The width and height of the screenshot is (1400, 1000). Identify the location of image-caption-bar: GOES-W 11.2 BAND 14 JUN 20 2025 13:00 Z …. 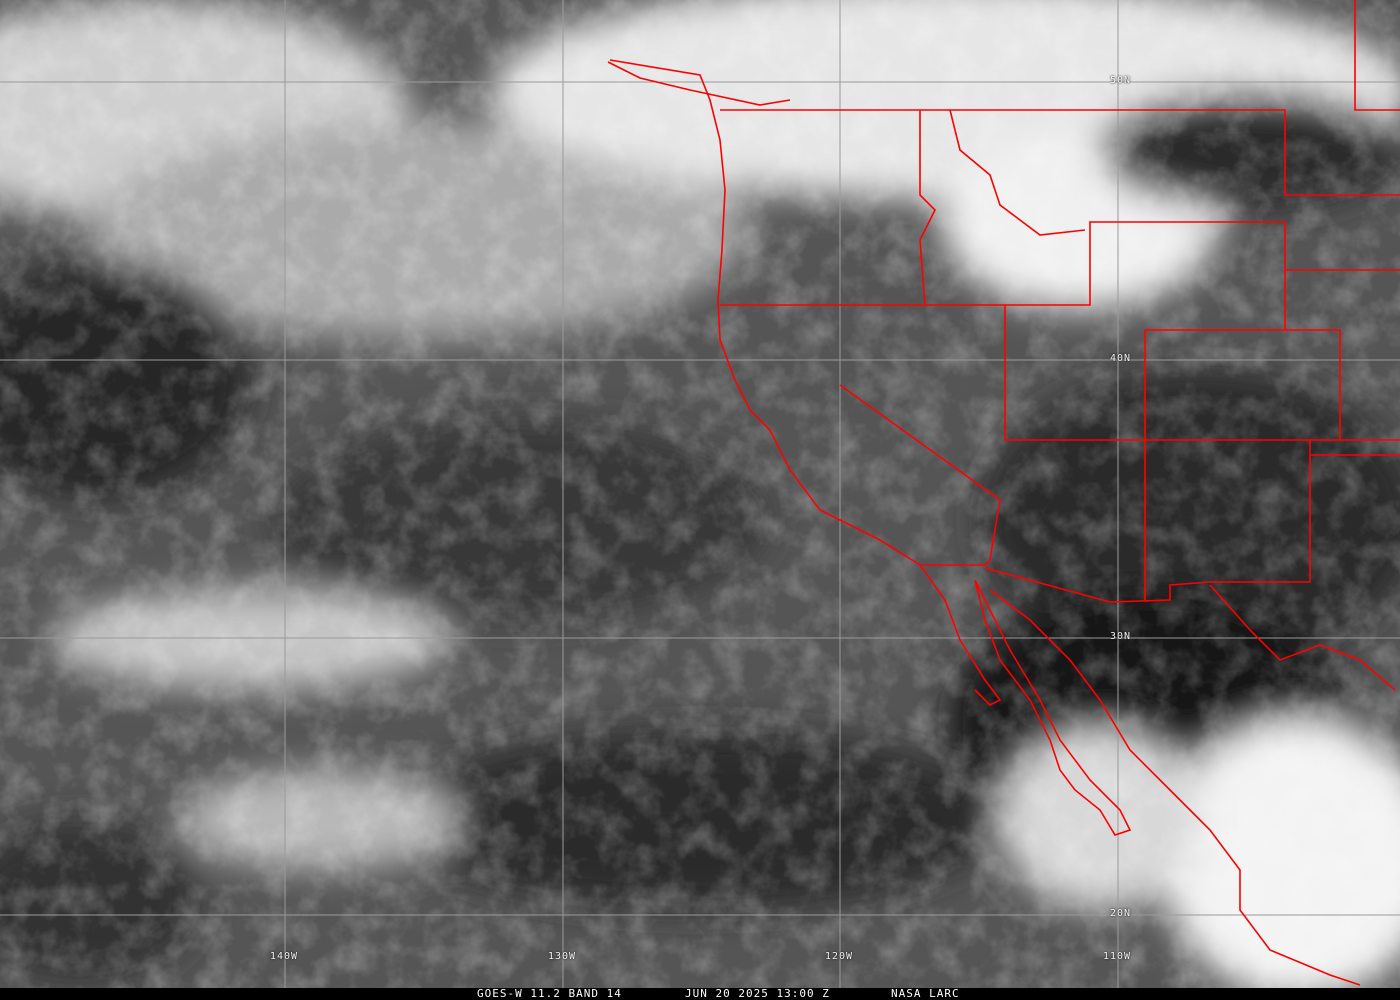
(700, 994).